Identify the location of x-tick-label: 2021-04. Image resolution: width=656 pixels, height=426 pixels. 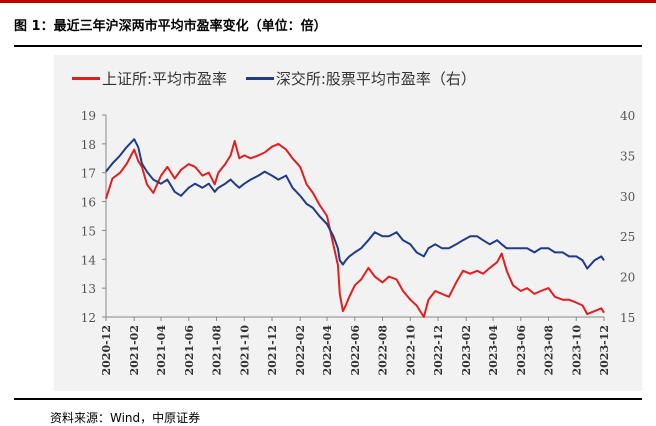
(161, 350).